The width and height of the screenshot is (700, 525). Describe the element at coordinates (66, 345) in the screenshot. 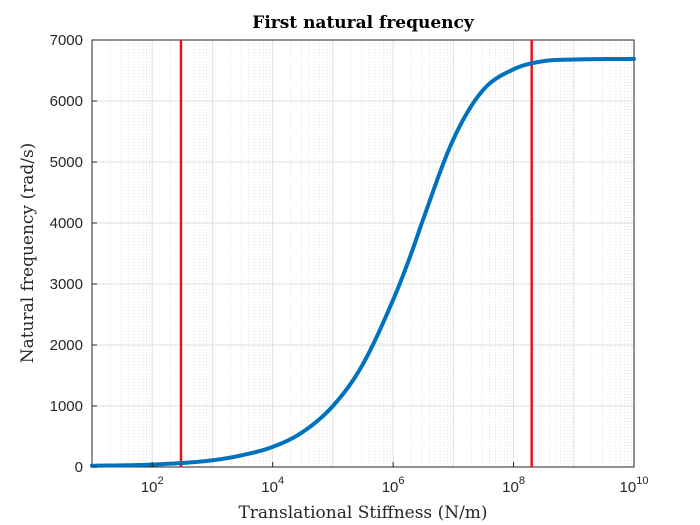

I see `y-tick-label: 2000` at that location.